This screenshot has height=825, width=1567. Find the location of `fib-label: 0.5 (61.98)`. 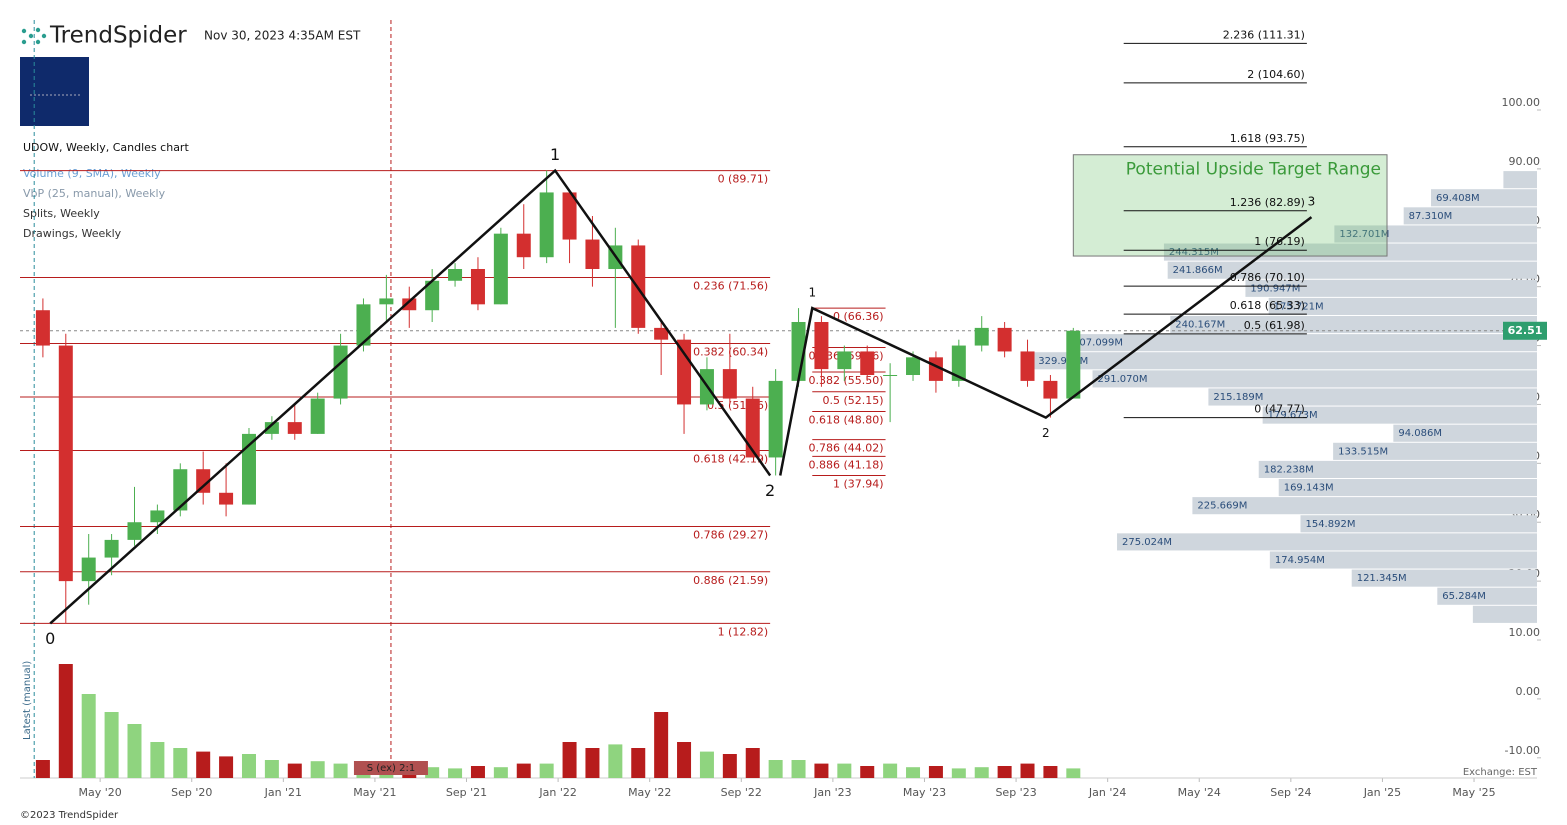

fib-label: 0.5 (61.98) is located at coordinates (1274, 325).